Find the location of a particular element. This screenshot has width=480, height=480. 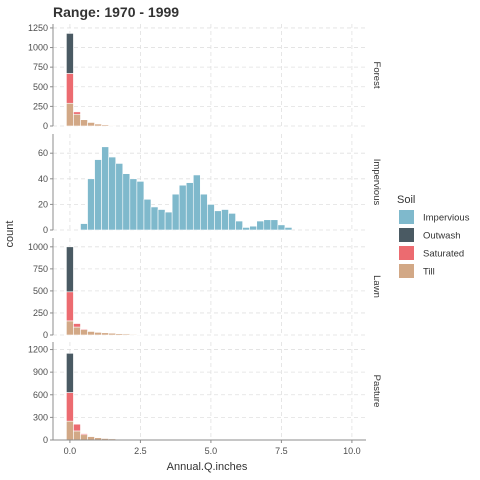

chart-title: Range: 1970 - 1999 is located at coordinates (116, 12).